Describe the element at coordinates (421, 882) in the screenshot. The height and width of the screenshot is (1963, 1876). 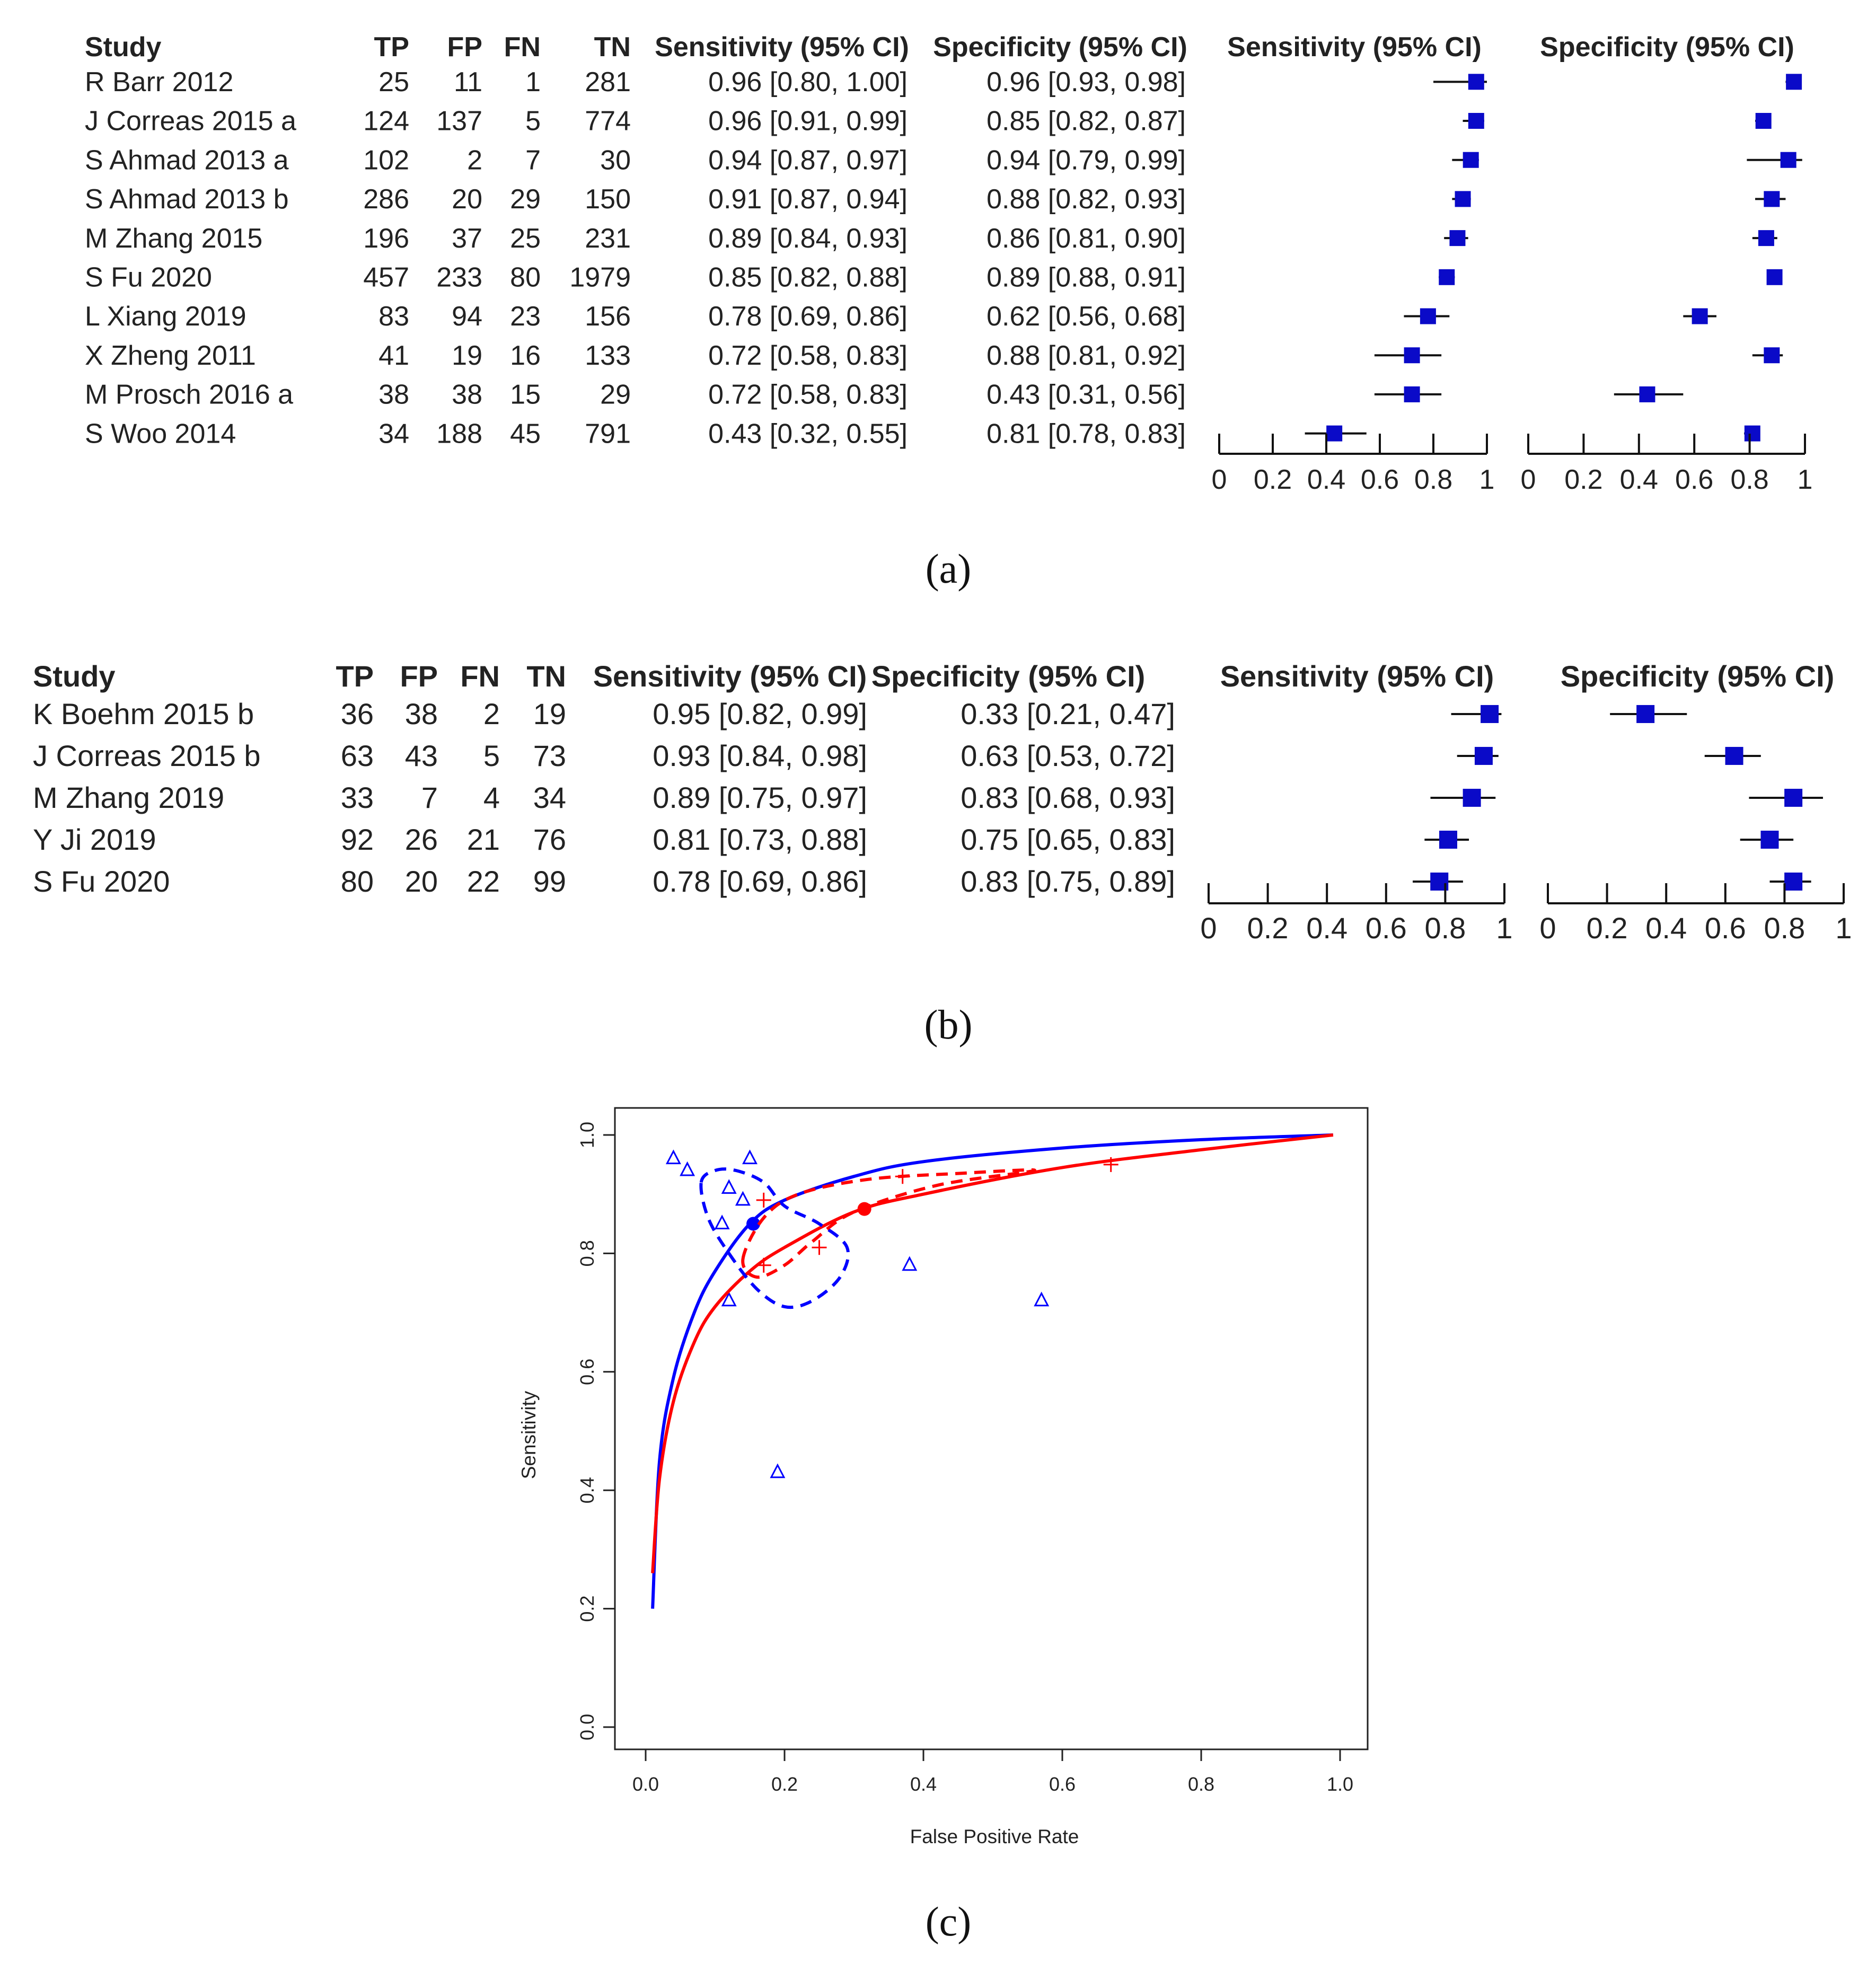
I see `cell-fp: 20` at that location.